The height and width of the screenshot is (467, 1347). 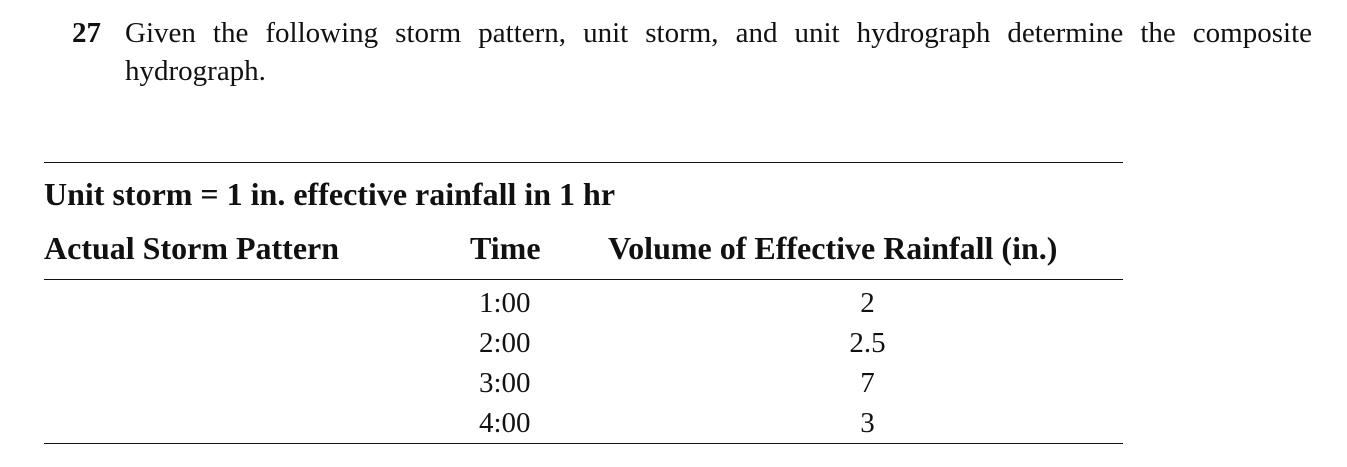 I want to click on row-volume: 2.5, so click(x=867, y=343).